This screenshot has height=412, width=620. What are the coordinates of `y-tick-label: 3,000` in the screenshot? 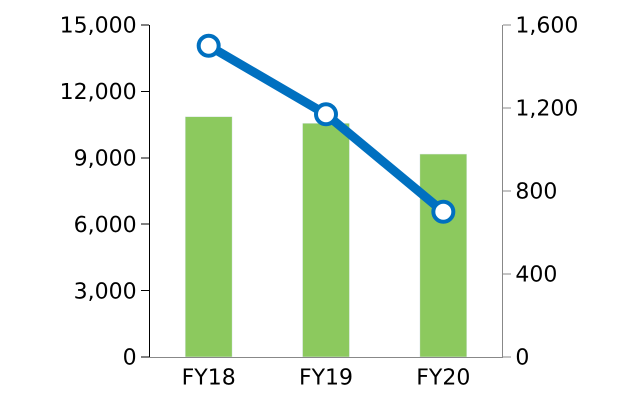 It's located at (105, 291).